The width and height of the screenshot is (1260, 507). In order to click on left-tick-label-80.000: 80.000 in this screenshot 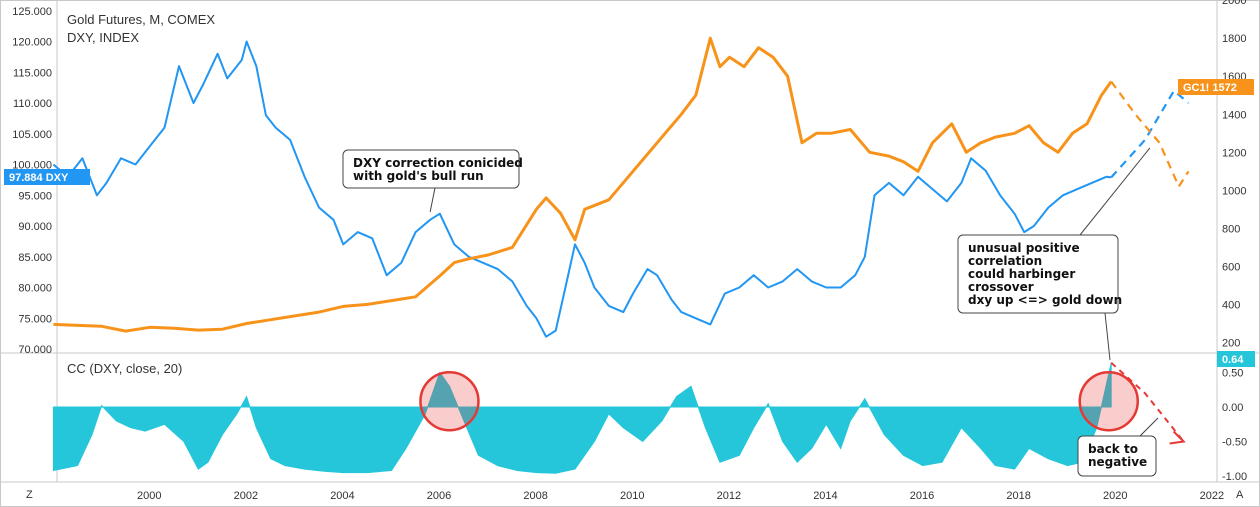, I will do `click(35, 289)`.